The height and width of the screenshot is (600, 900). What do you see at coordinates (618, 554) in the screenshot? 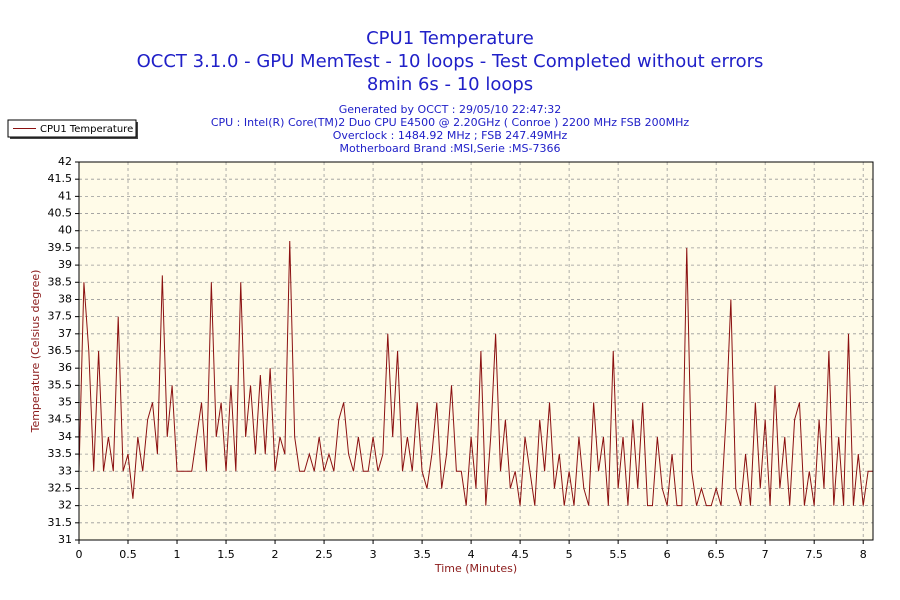
I see `x-tick-label: 5.5` at bounding box center [618, 554].